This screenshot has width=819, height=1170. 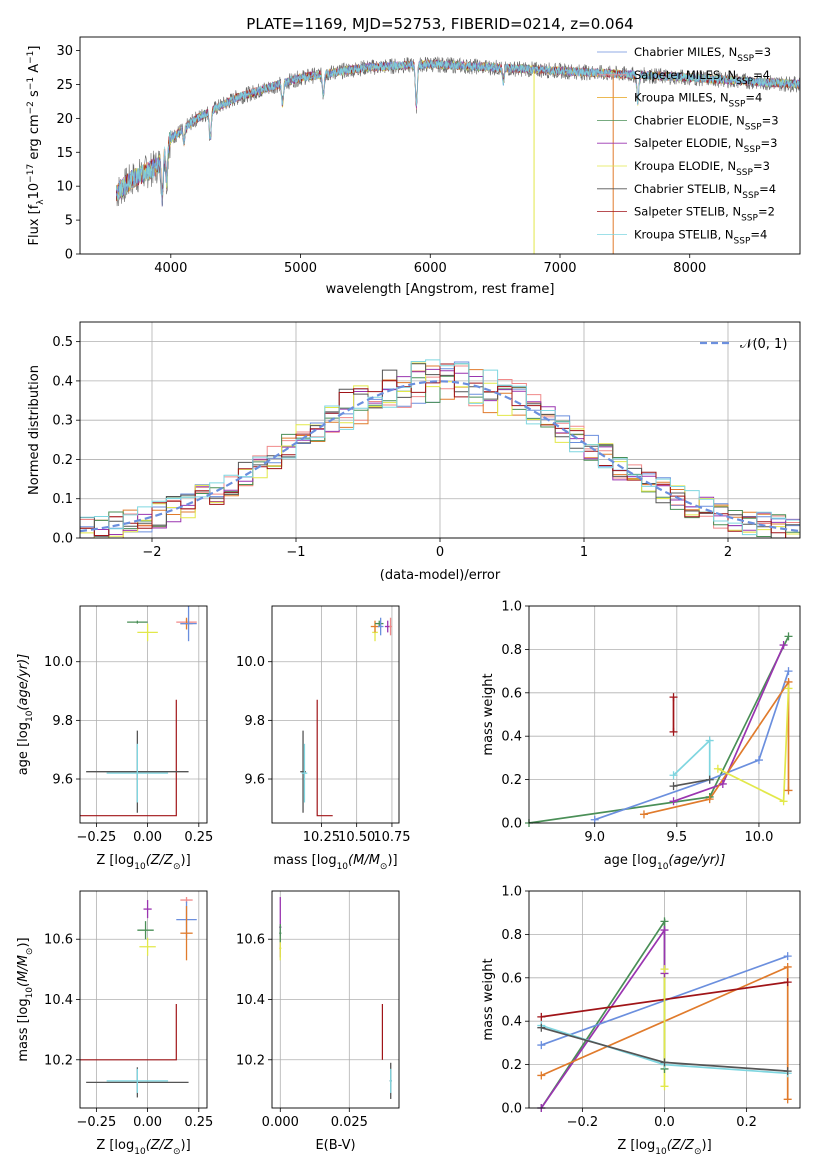 What do you see at coordinates (440, 289) in the screenshot?
I see `x-axis-label: wavelength [Angstrom, rest frame]` at bounding box center [440, 289].